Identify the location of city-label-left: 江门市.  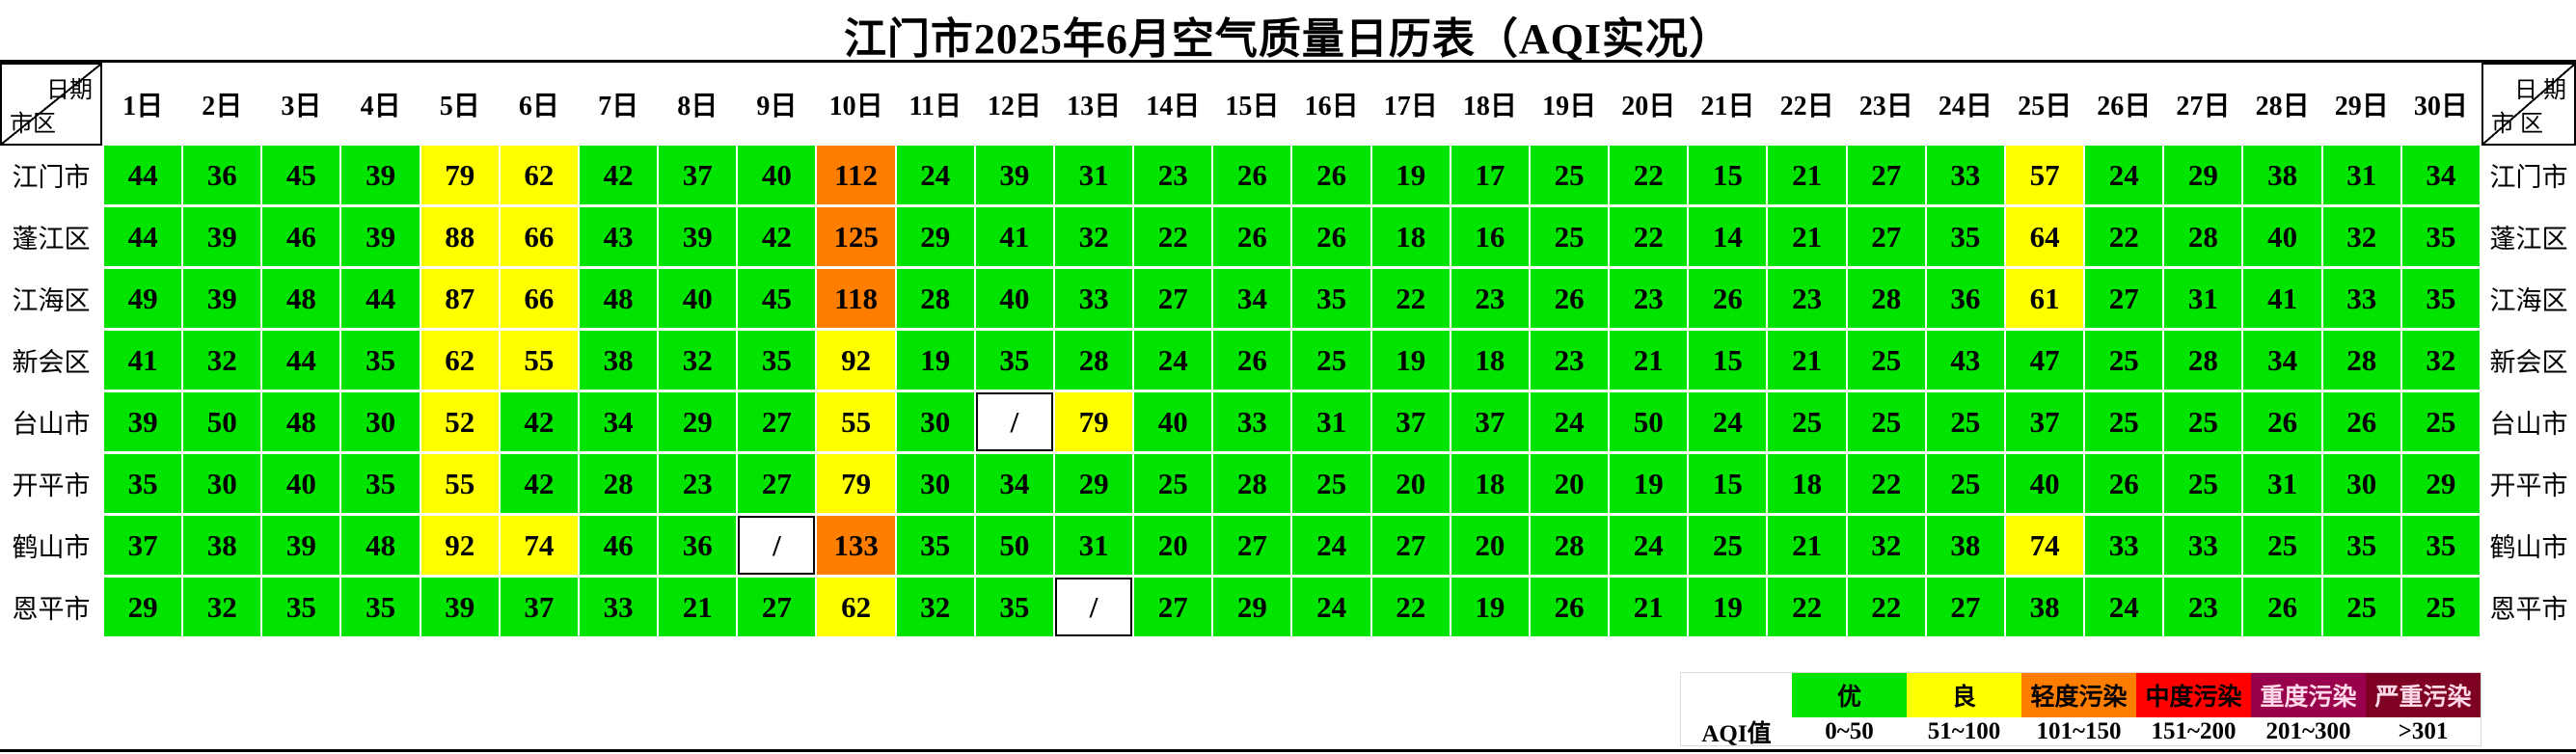
(51, 175).